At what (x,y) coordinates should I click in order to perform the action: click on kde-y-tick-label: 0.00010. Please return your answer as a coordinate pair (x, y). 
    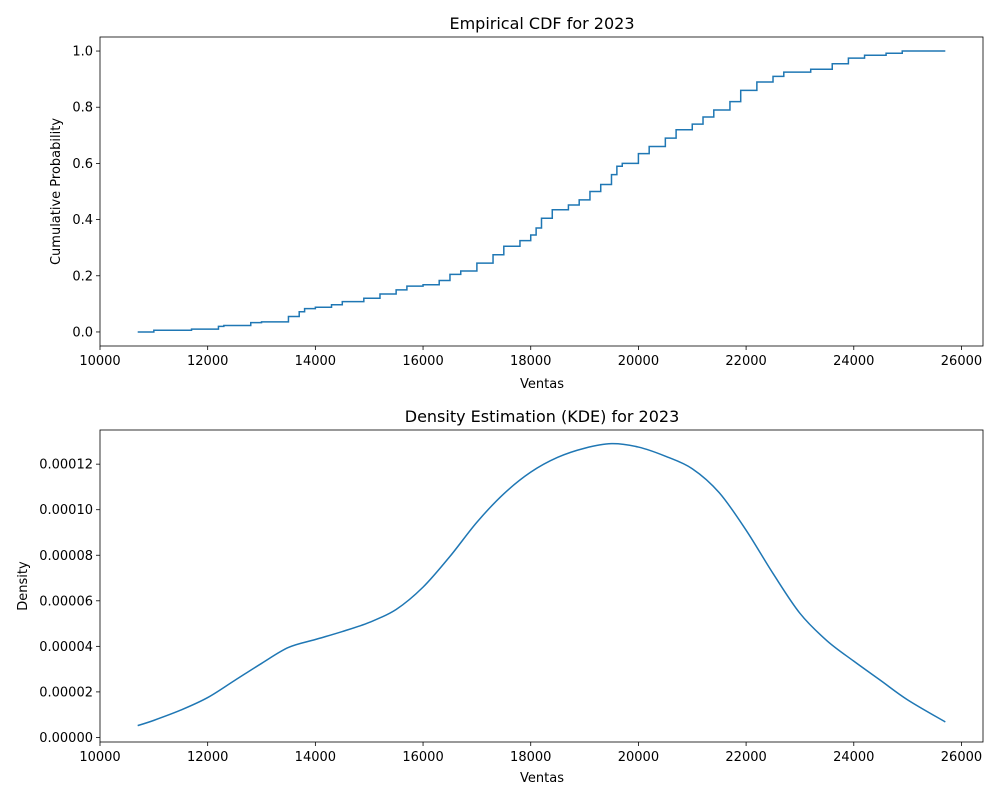
    Looking at the image, I should click on (66, 510).